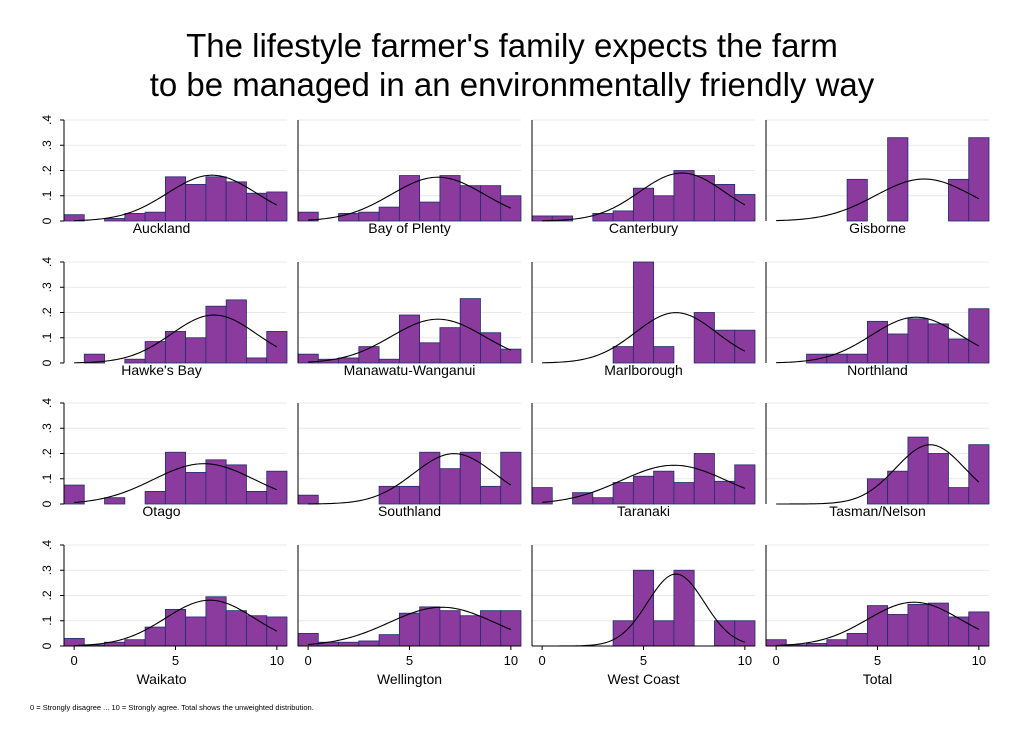 The image size is (1024, 745). I want to click on panel-taranaki: Taranaki, so click(643, 460).